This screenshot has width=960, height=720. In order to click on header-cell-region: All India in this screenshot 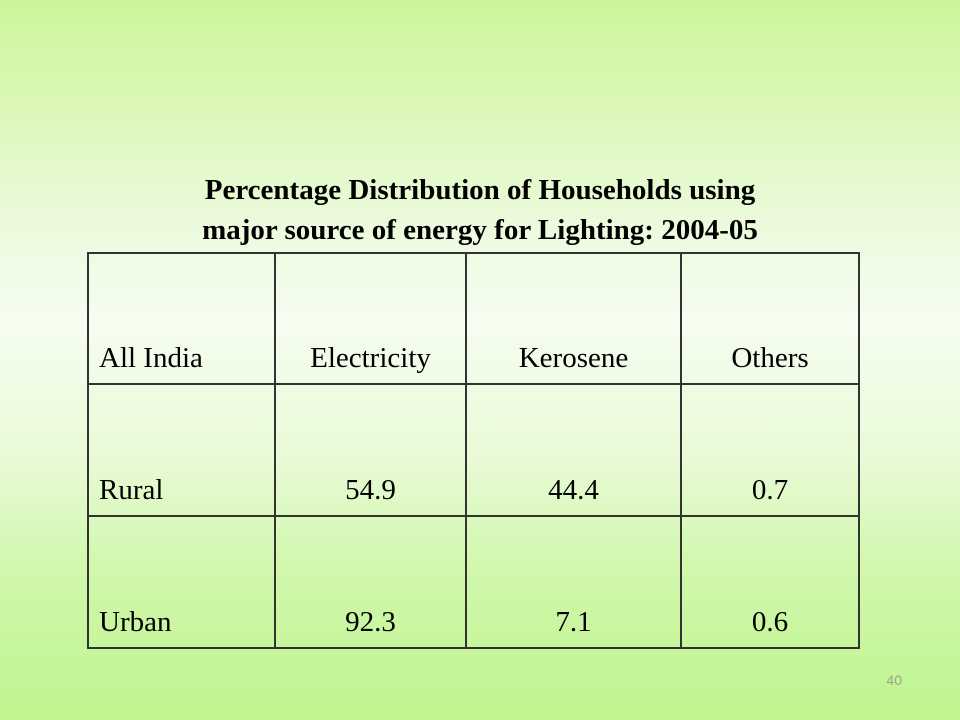, I will do `click(181, 318)`.